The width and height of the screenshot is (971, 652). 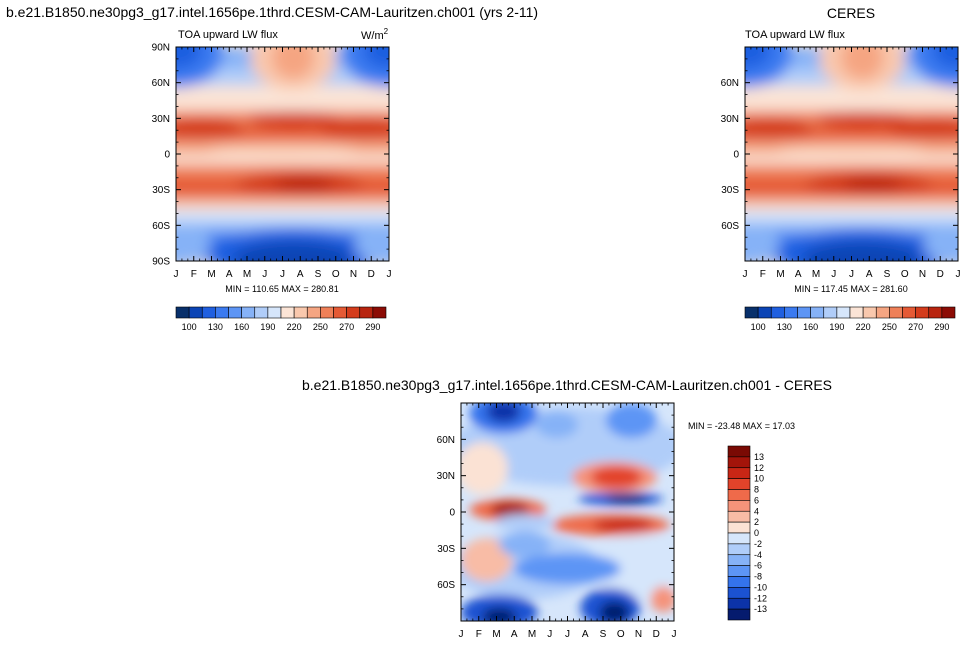 I want to click on colorbar-label: -2, so click(x=758, y=544).